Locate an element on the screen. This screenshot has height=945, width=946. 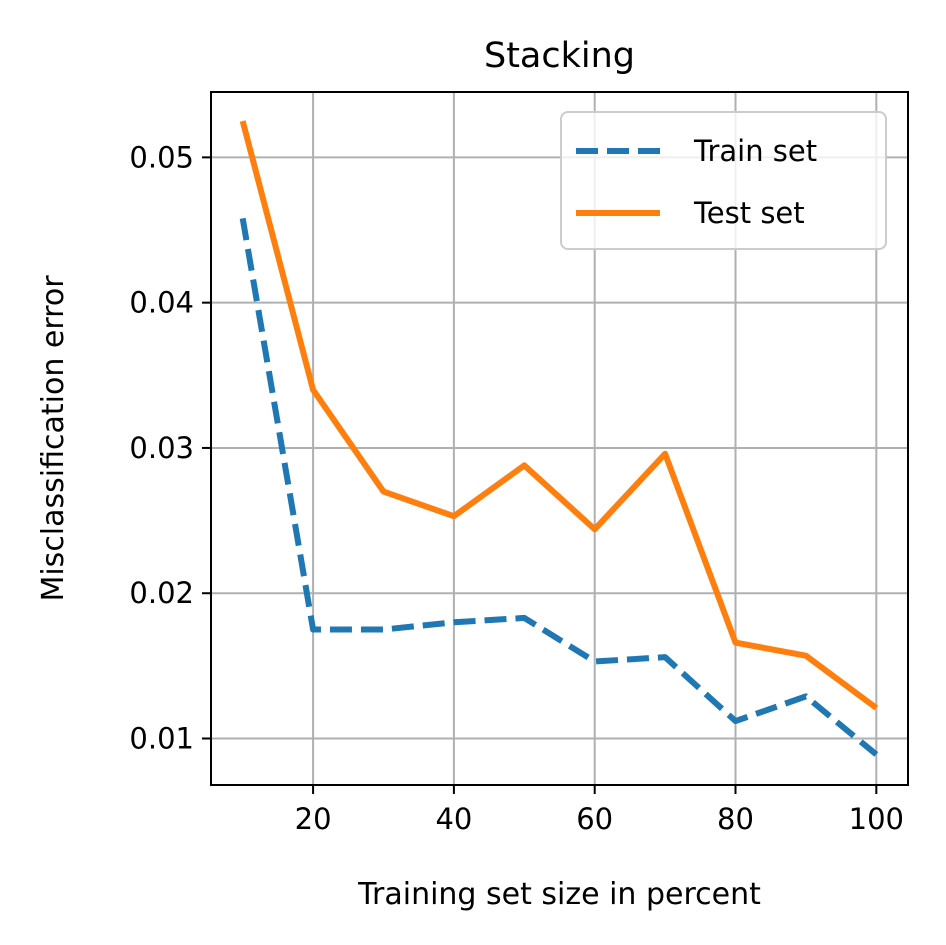
x-tick-label: 40 is located at coordinates (453, 819).